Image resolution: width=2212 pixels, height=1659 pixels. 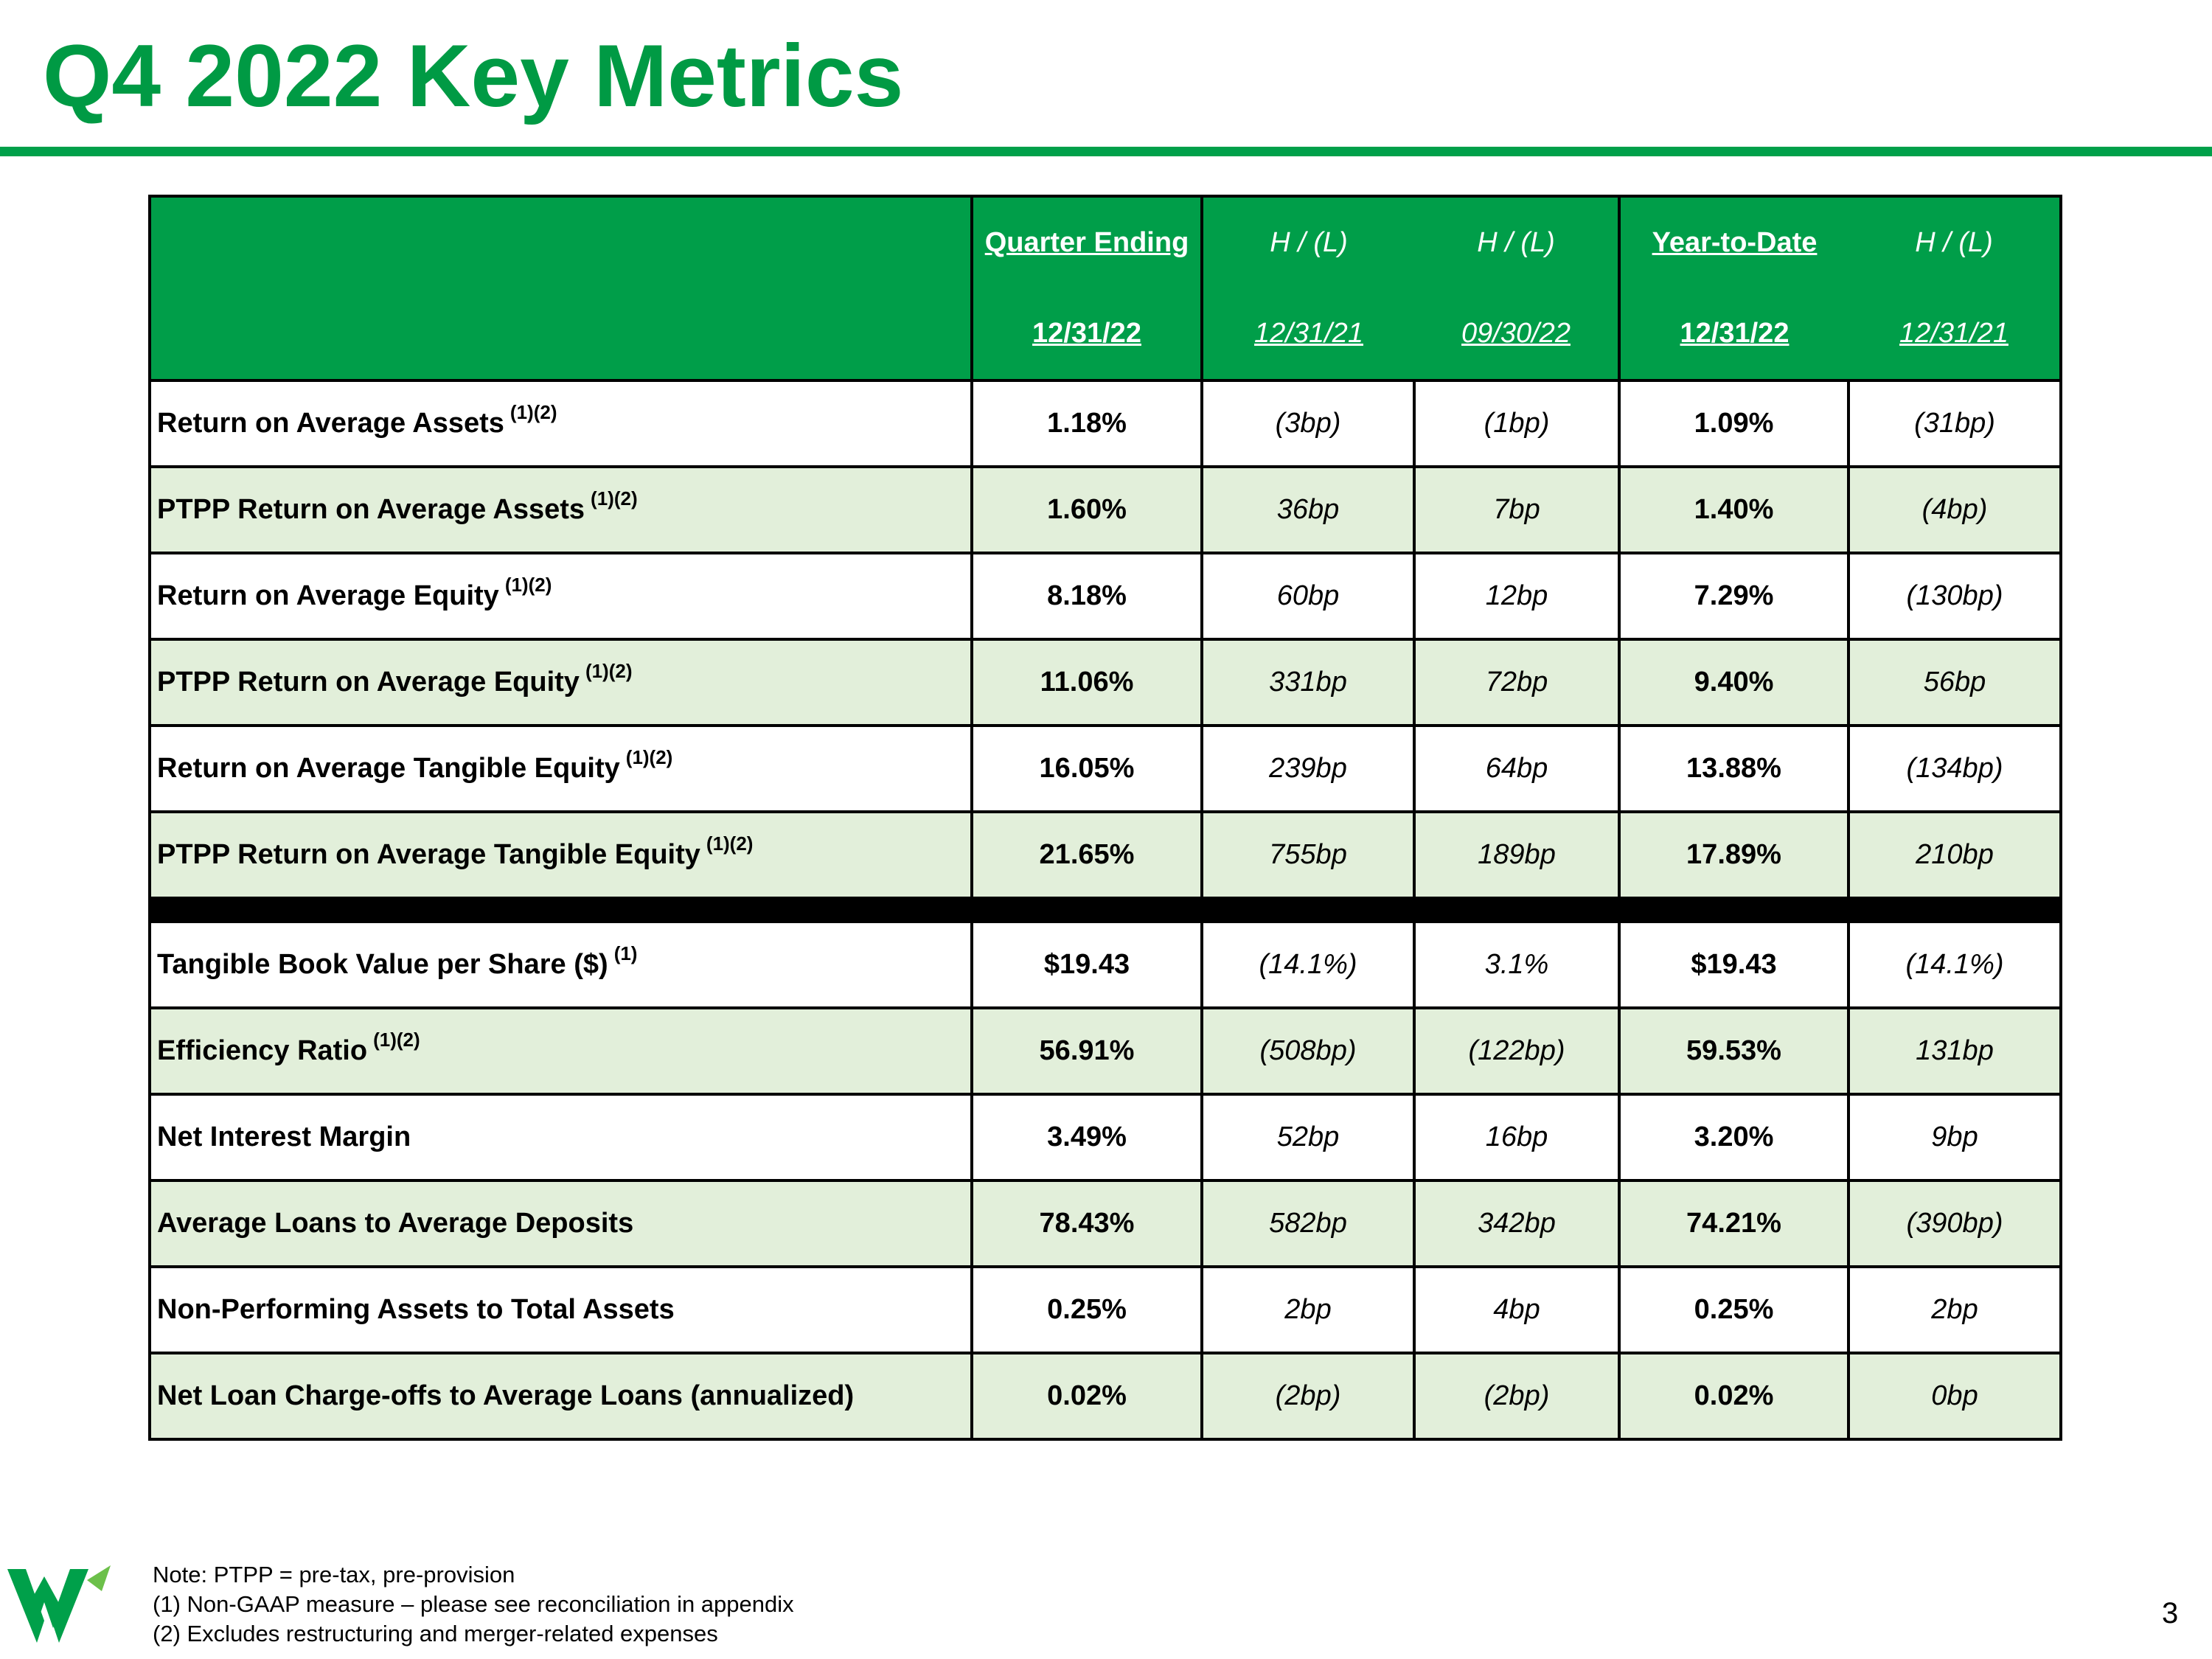 I want to click on value-cell: 3.49%, so click(x=1086, y=1137).